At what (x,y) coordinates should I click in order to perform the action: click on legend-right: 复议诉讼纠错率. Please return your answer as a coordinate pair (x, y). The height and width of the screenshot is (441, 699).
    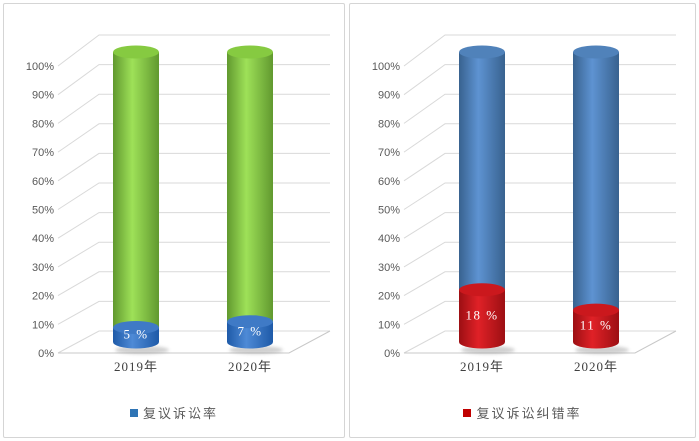
    Looking at the image, I should click on (522, 412).